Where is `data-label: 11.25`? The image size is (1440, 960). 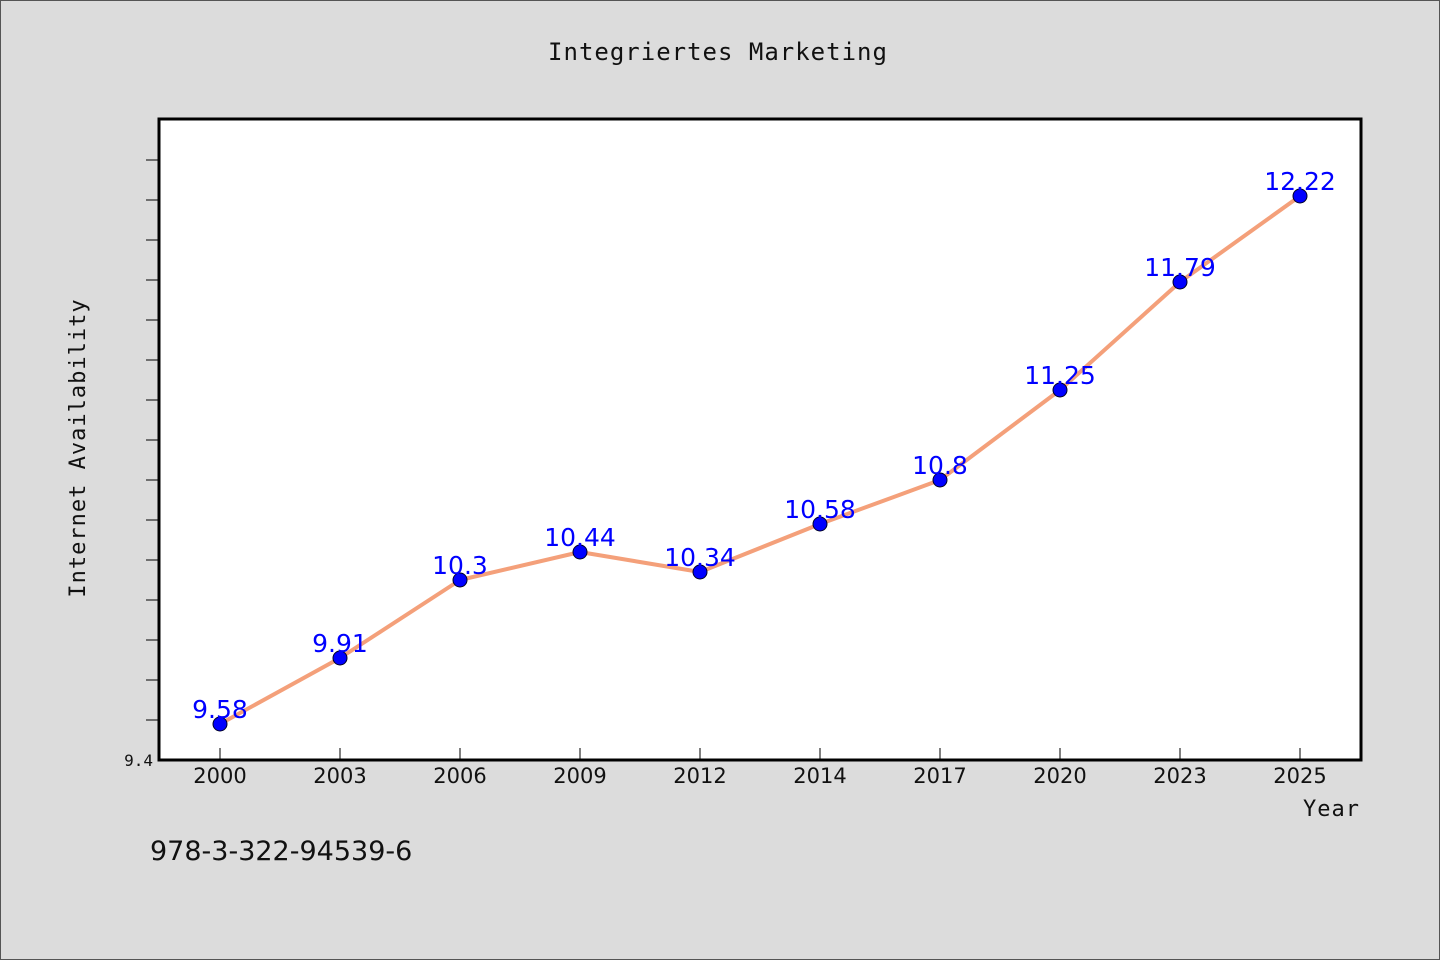 data-label: 11.25 is located at coordinates (1060, 375).